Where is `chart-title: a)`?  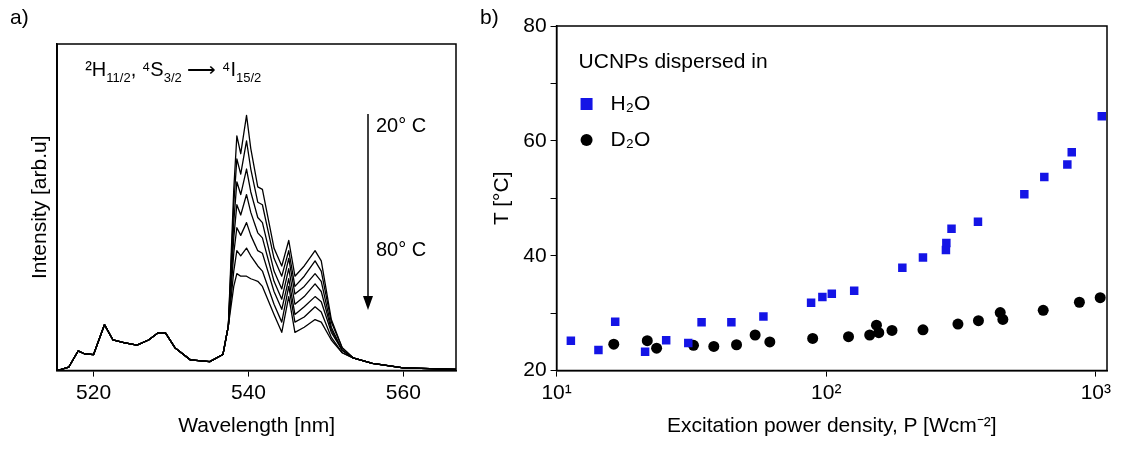 chart-title: a) is located at coordinates (19, 17).